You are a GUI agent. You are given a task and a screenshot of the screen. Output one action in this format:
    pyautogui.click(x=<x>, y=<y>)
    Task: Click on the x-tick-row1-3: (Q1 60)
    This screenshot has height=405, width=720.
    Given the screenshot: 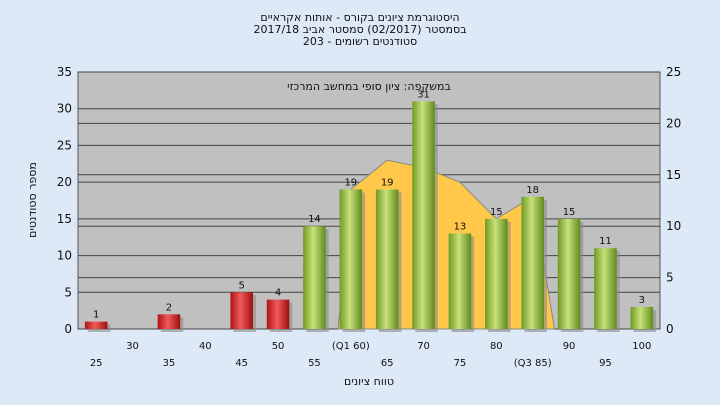 What is the action you would take?
    pyautogui.click(x=351, y=346)
    